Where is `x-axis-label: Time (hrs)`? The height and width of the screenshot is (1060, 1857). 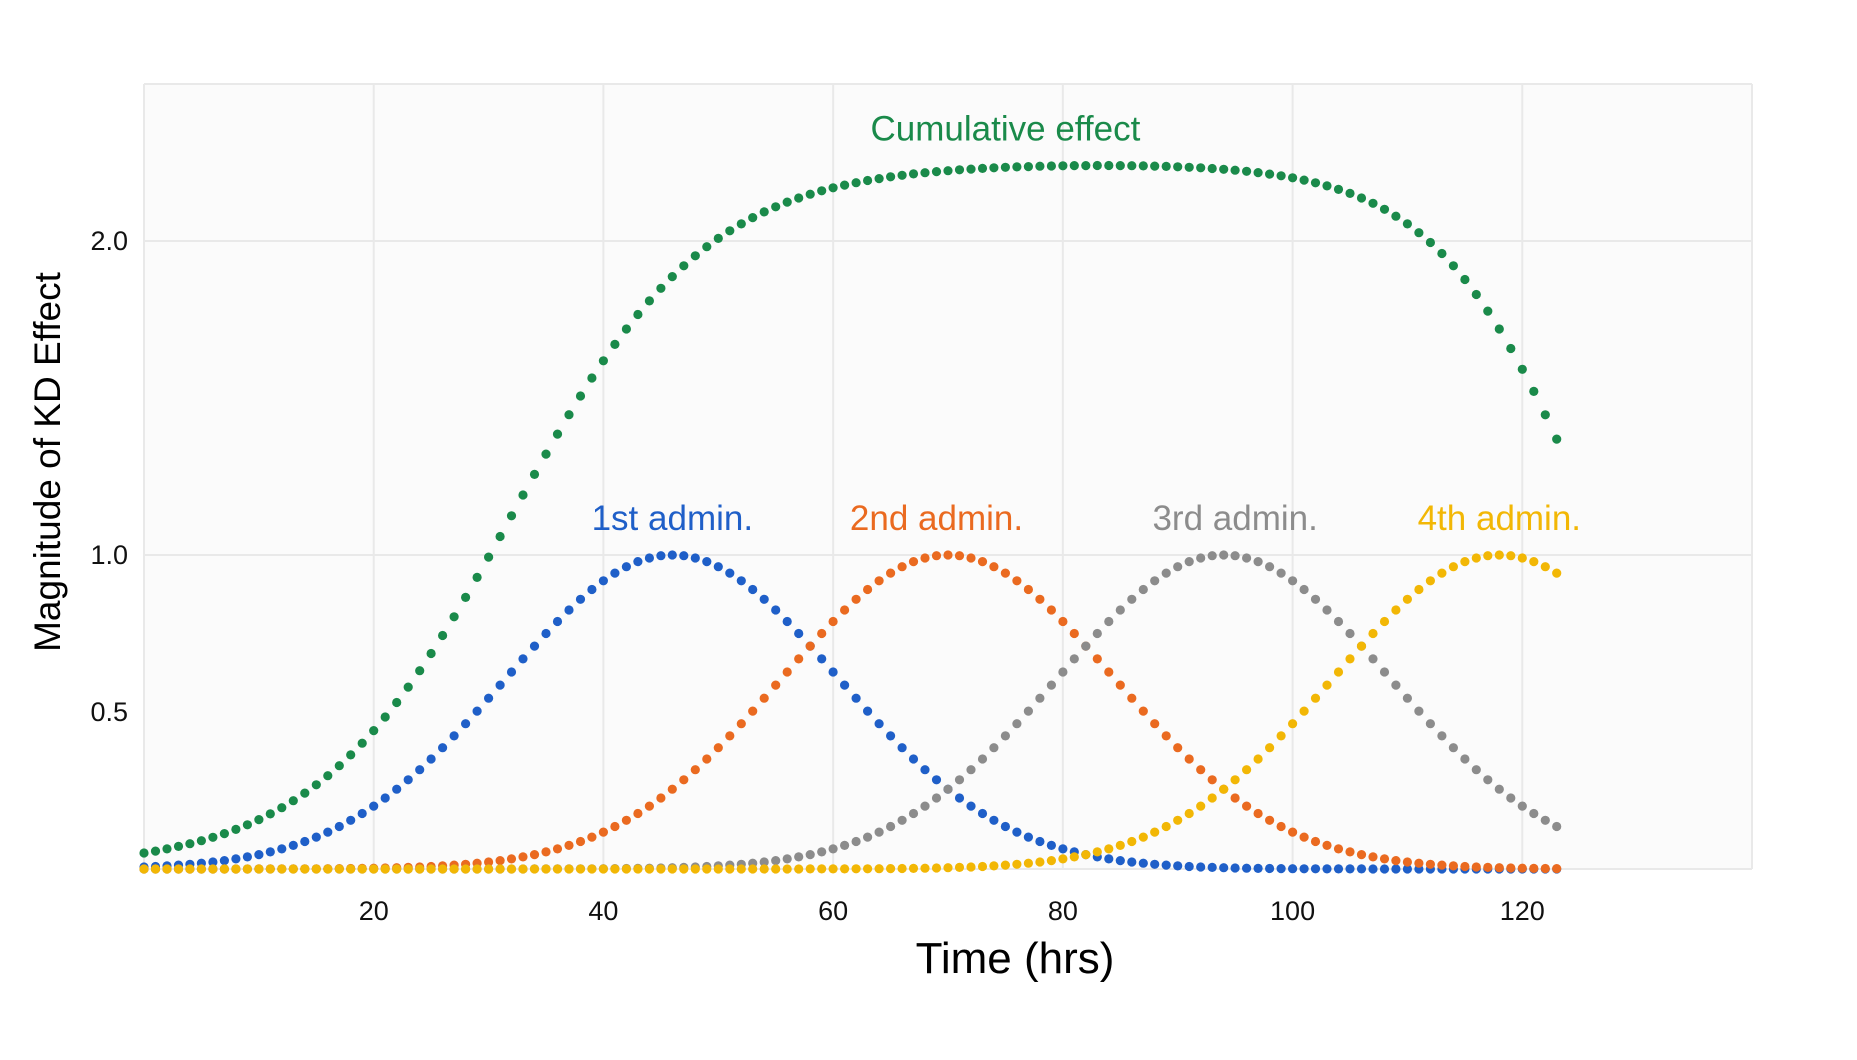
x-axis-label: Time (hrs) is located at coordinates (1015, 958).